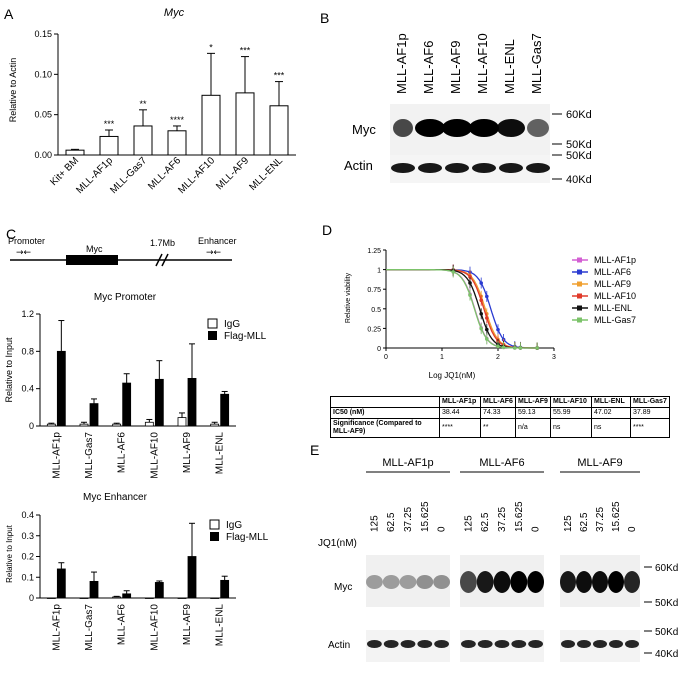  I want to click on group-label: MLL-AF9, so click(599, 463).